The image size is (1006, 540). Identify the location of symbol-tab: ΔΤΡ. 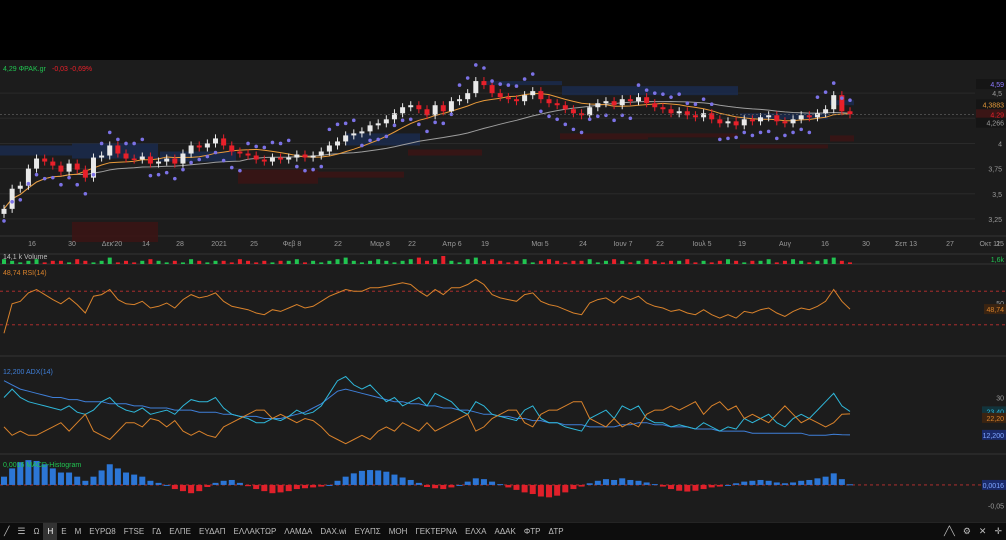
(556, 531).